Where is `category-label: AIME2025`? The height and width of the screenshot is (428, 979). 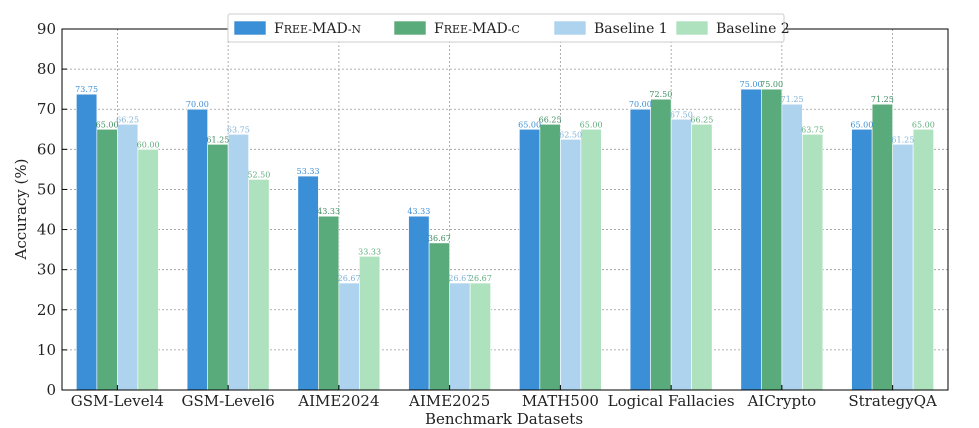
category-label: AIME2025 is located at coordinates (449, 401).